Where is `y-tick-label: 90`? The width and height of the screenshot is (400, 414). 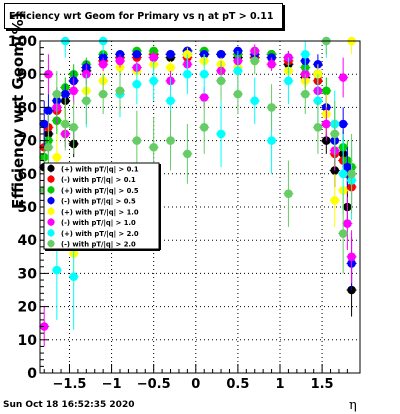 y-tick-label: 90 is located at coordinates (28, 75).